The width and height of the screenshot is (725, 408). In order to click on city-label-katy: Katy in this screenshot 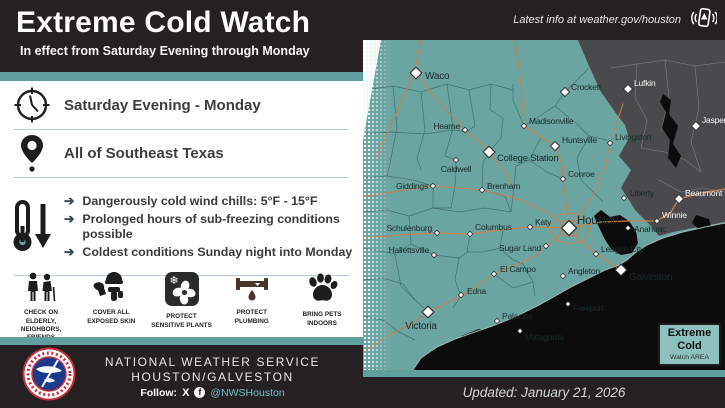, I will do `click(543, 222)`.